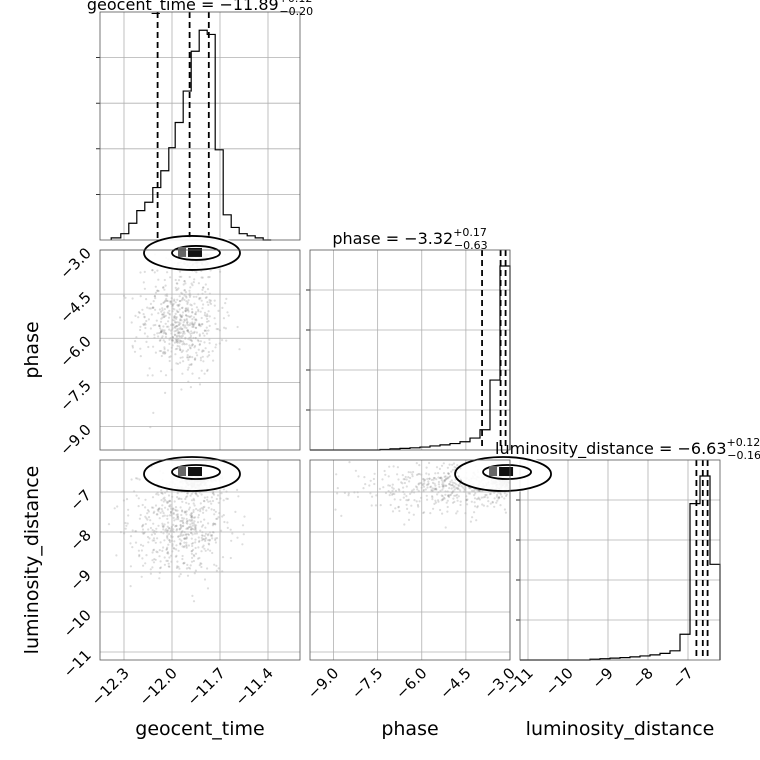 The height and width of the screenshot is (760, 760). What do you see at coordinates (409, 729) in the screenshot?
I see `x-axis-label-phase: phase` at bounding box center [409, 729].